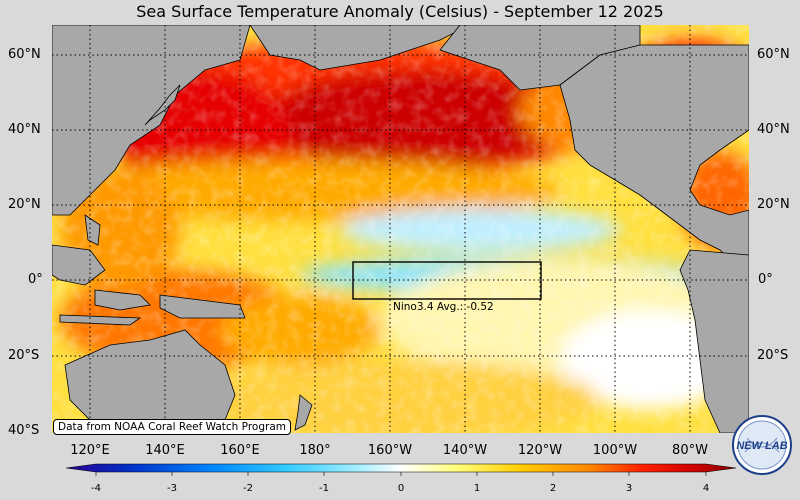 The width and height of the screenshot is (800, 500). I want to click on lat-label-left: 40°S, so click(24, 430).